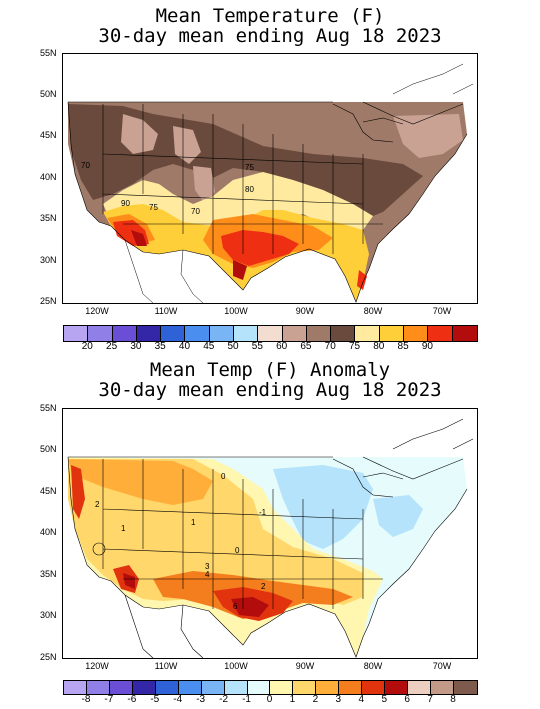  I want to click on p2-cold-circle, so click(99, 549).